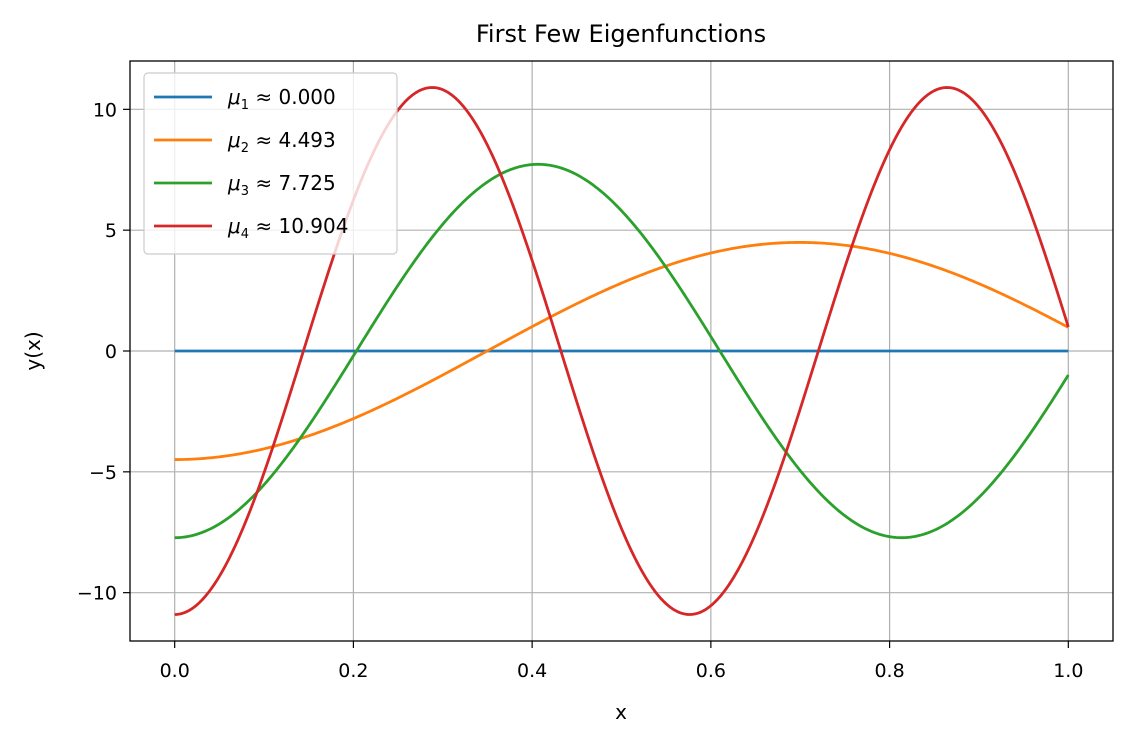 This screenshot has width=1130, height=744. What do you see at coordinates (175, 671) in the screenshot?
I see `x-tick-label: 0.0` at bounding box center [175, 671].